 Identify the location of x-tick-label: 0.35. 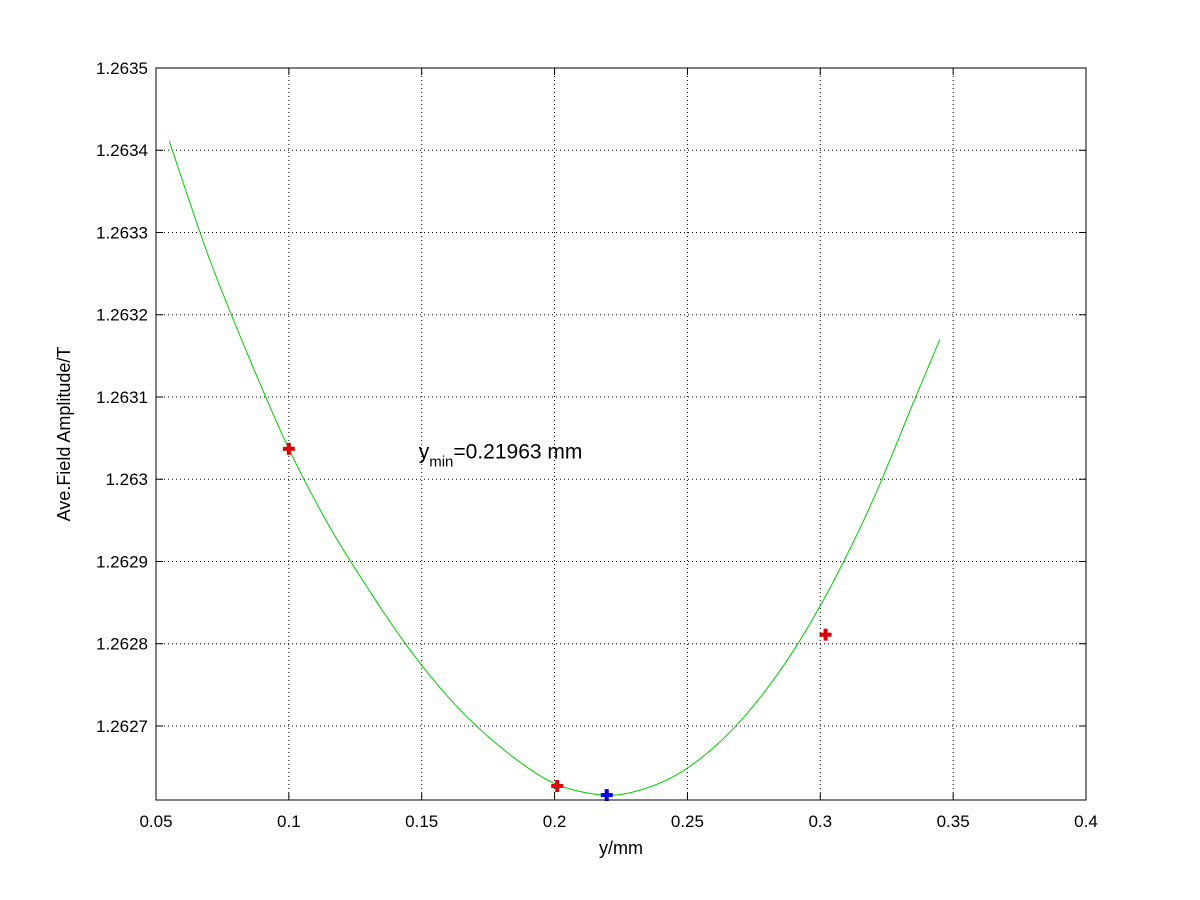
(953, 821).